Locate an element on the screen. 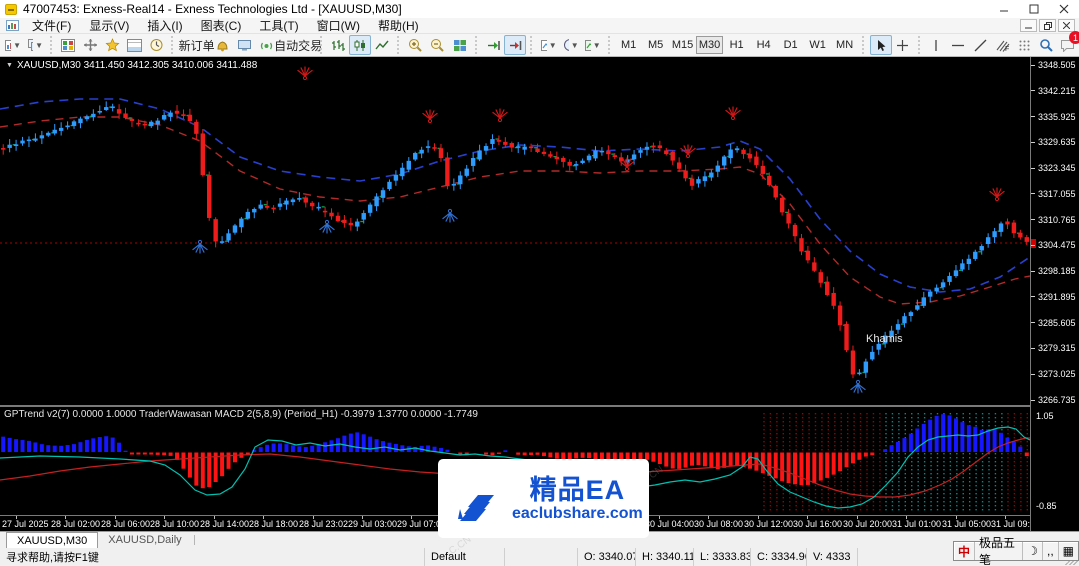 This screenshot has height=566, width=1079. trendline-button is located at coordinates (980, 45).